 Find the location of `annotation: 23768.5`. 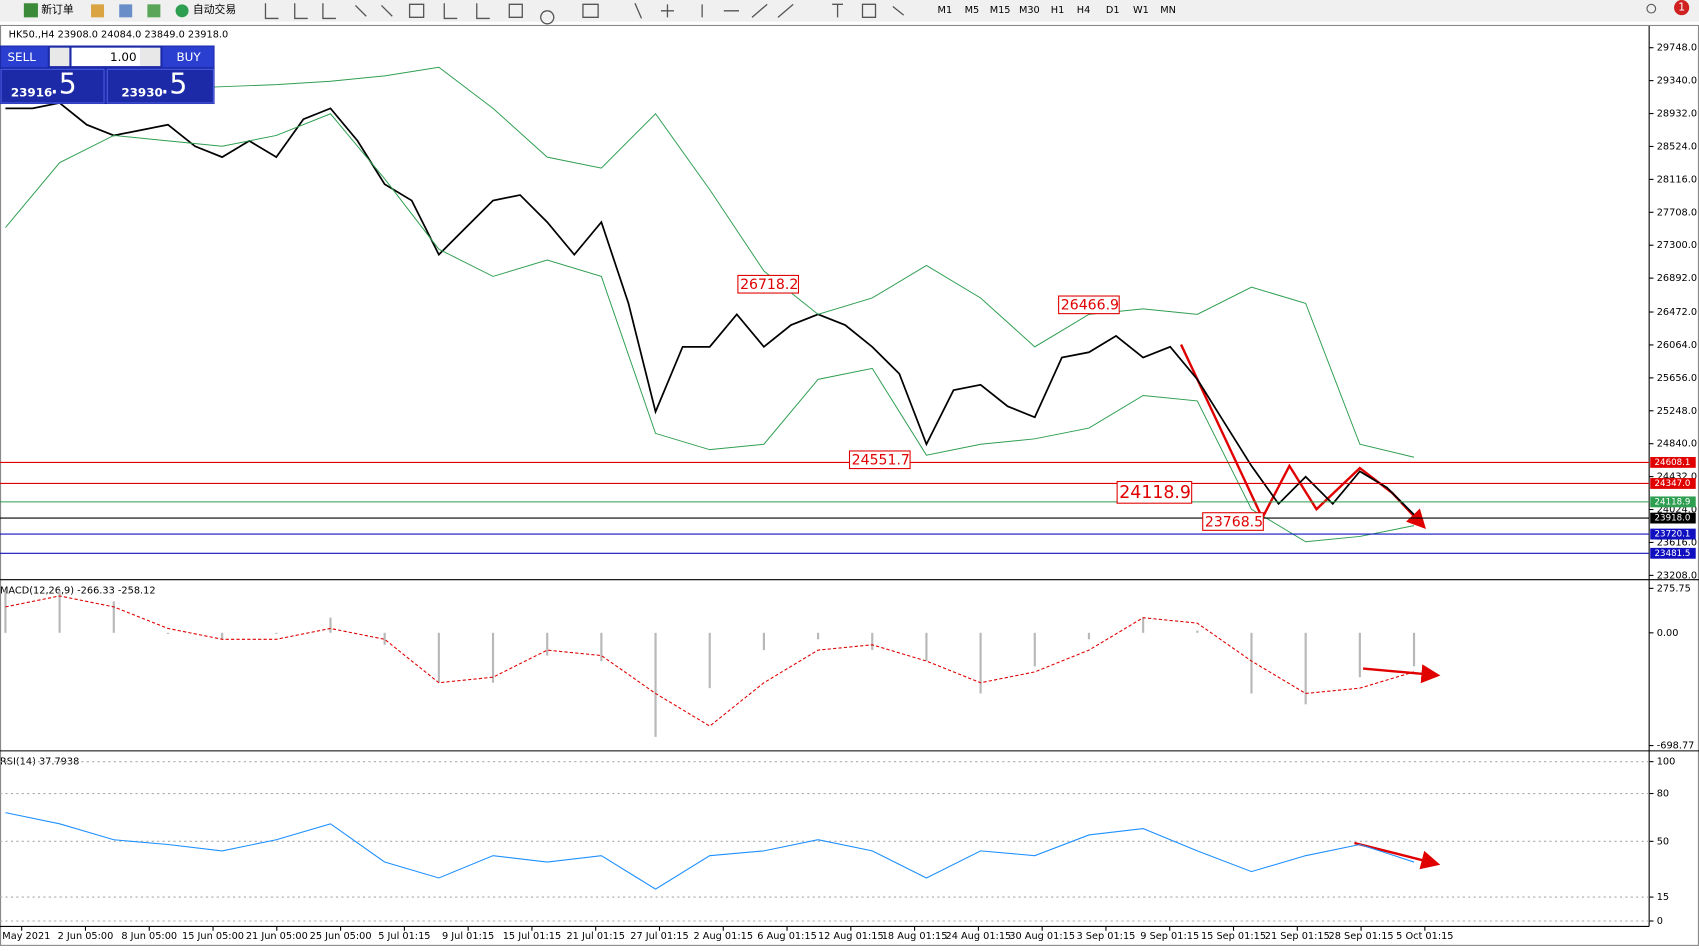

annotation: 23768.5 is located at coordinates (1234, 522).